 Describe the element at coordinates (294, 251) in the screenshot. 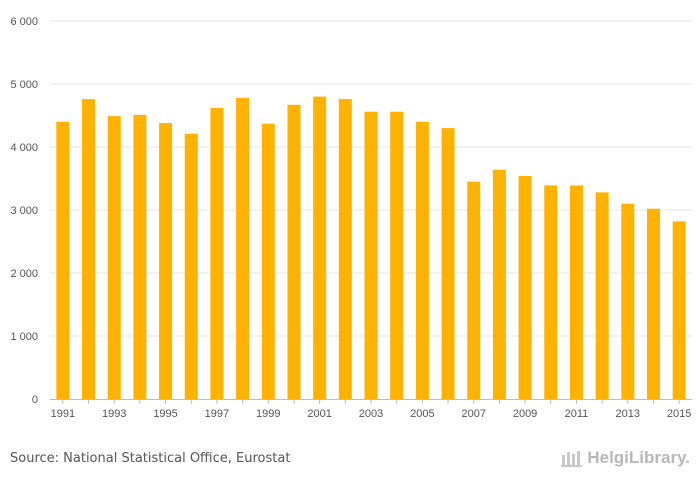

I see `bar-2000` at that location.